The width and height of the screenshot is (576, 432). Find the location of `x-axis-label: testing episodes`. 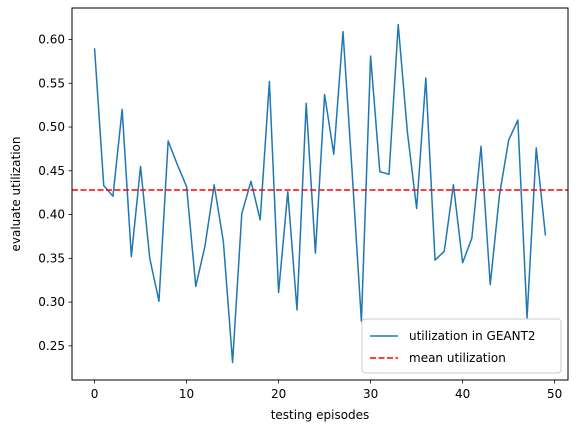

x-axis-label: testing episodes is located at coordinates (320, 415).